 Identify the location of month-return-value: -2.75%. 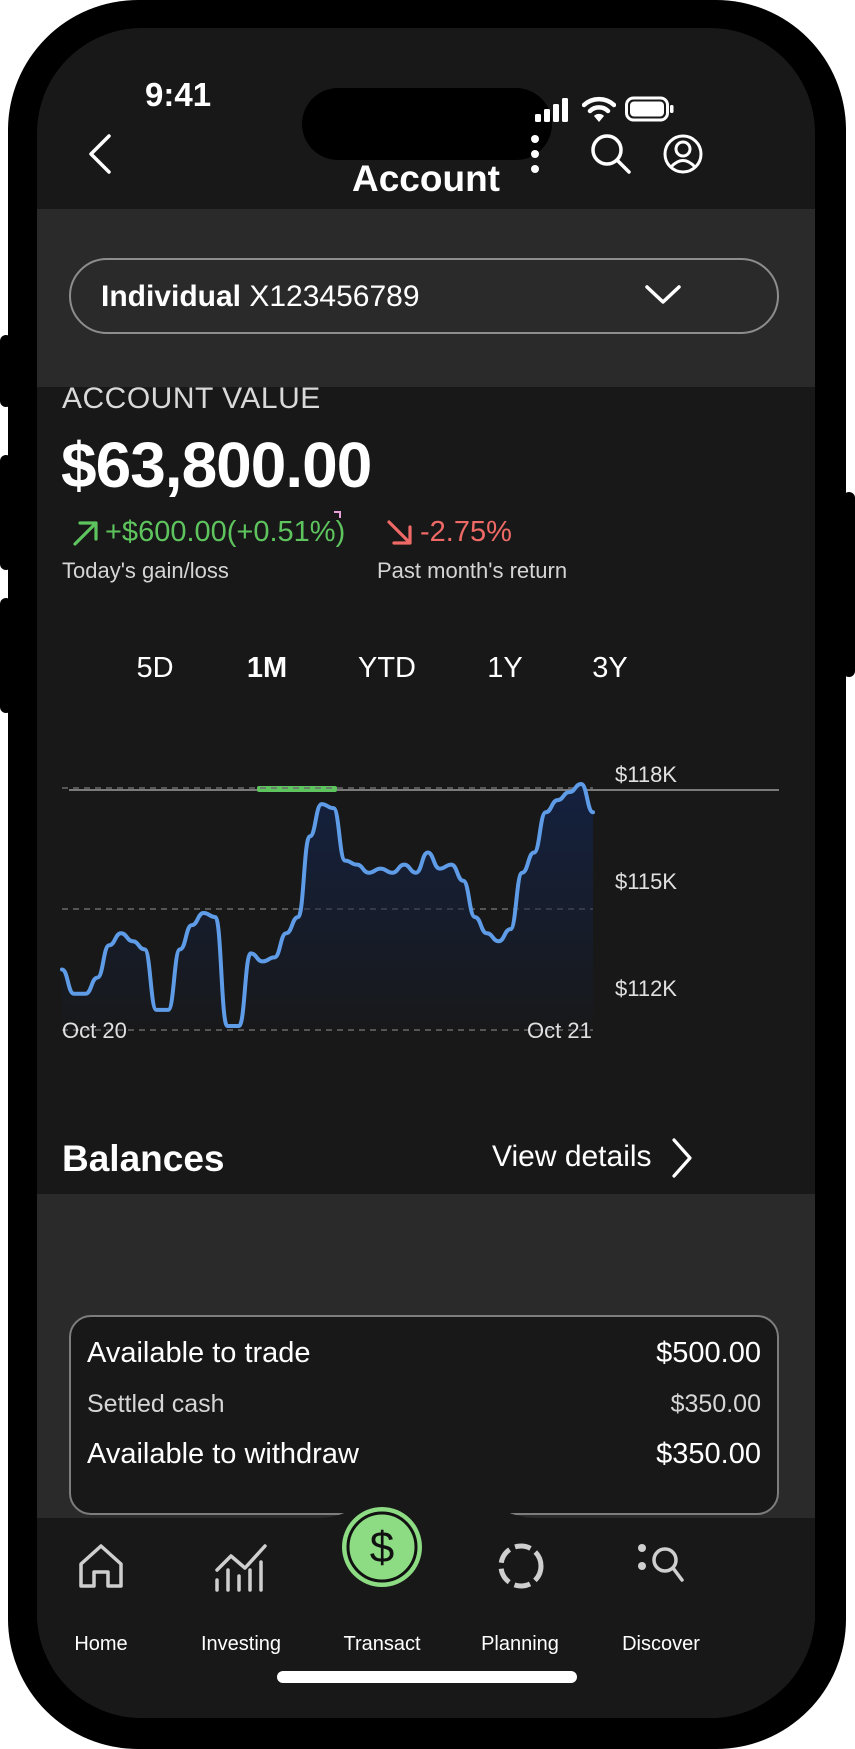
(466, 532).